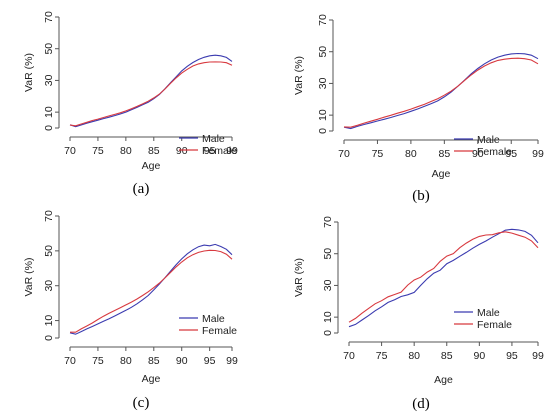  I want to click on panel-label: (c), so click(141, 403).